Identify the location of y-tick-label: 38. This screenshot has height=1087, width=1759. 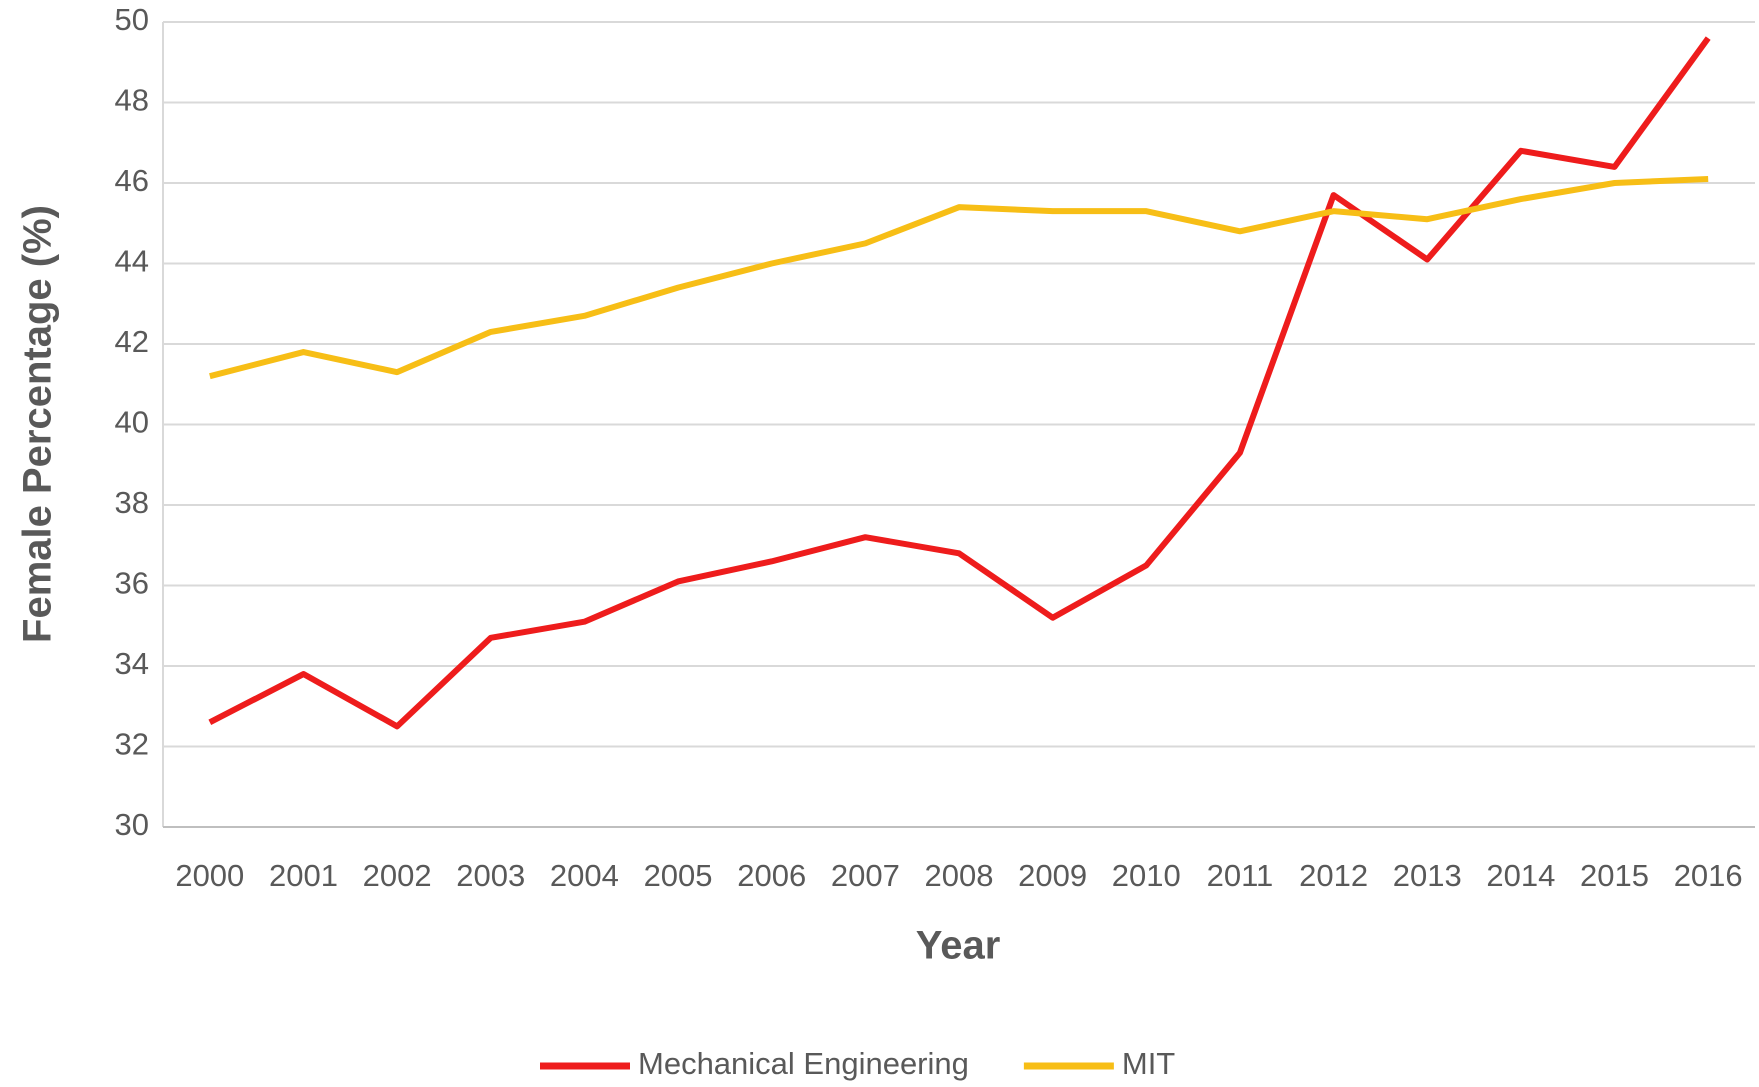
(132, 502).